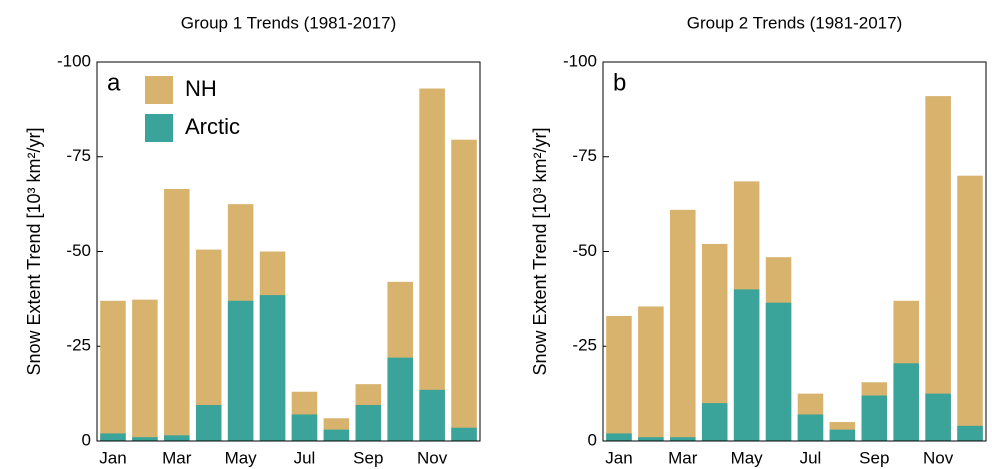 This screenshot has width=992, height=469. I want to click on chart-title: Group 2 Trends (1981-2017), so click(794, 22).